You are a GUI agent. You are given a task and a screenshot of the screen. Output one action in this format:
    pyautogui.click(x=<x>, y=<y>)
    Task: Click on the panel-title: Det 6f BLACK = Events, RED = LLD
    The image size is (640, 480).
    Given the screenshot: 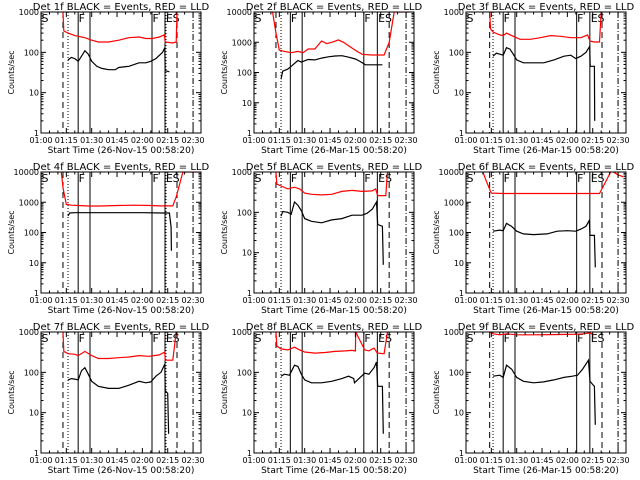 What is the action you would take?
    pyautogui.click(x=546, y=167)
    